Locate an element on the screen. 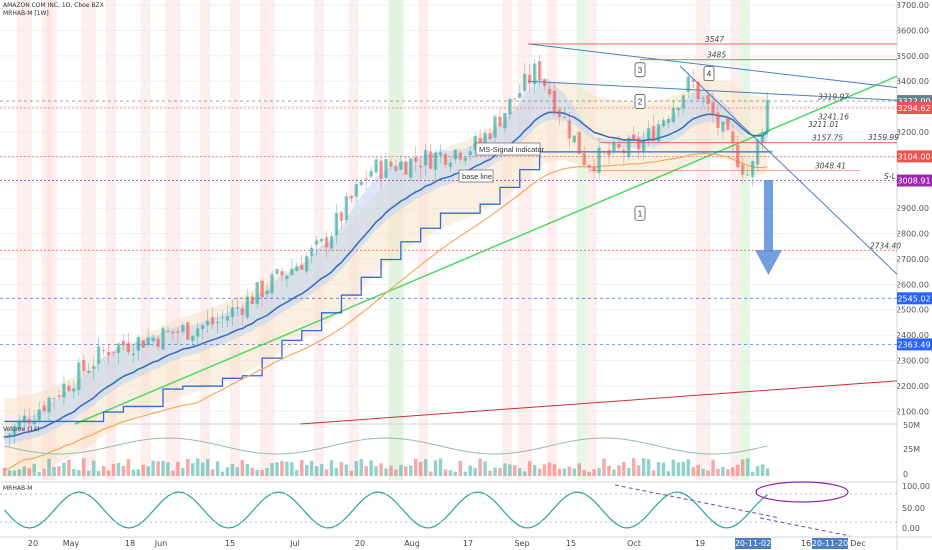 This screenshot has height=550, width=932. wave-label: 2 is located at coordinates (640, 101).